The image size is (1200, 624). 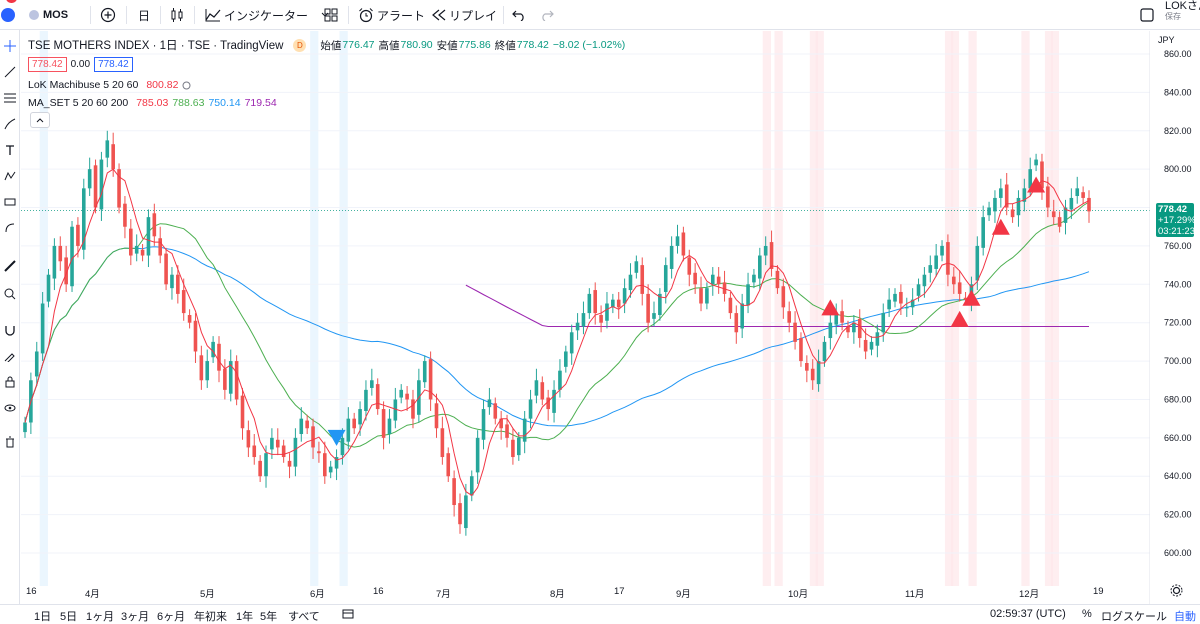 I want to click on range-button: すべて, so click(x=304, y=617).